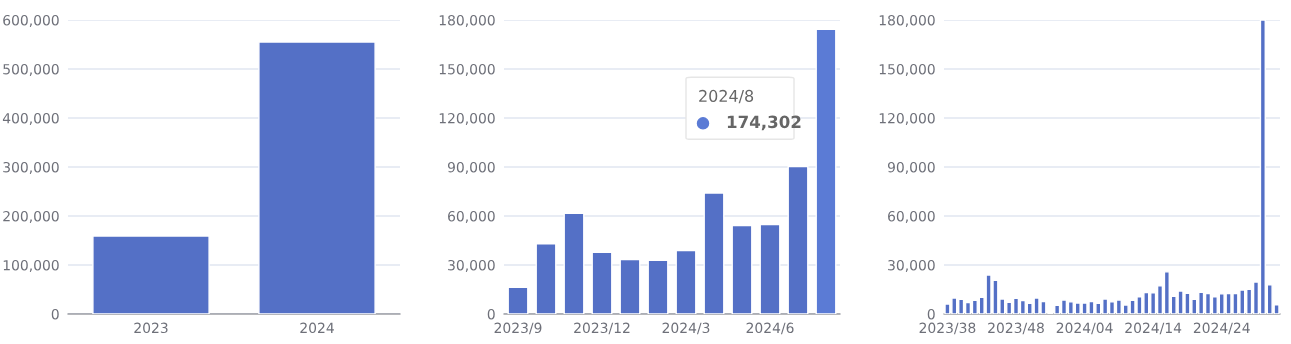 This screenshot has height=344, width=1291. I want to click on y-tick-label: 200,000, so click(31, 216).